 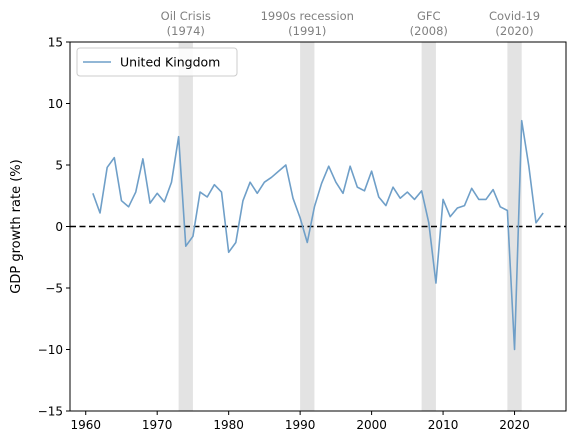 I want to click on period-year-label: (2008), so click(x=429, y=31).